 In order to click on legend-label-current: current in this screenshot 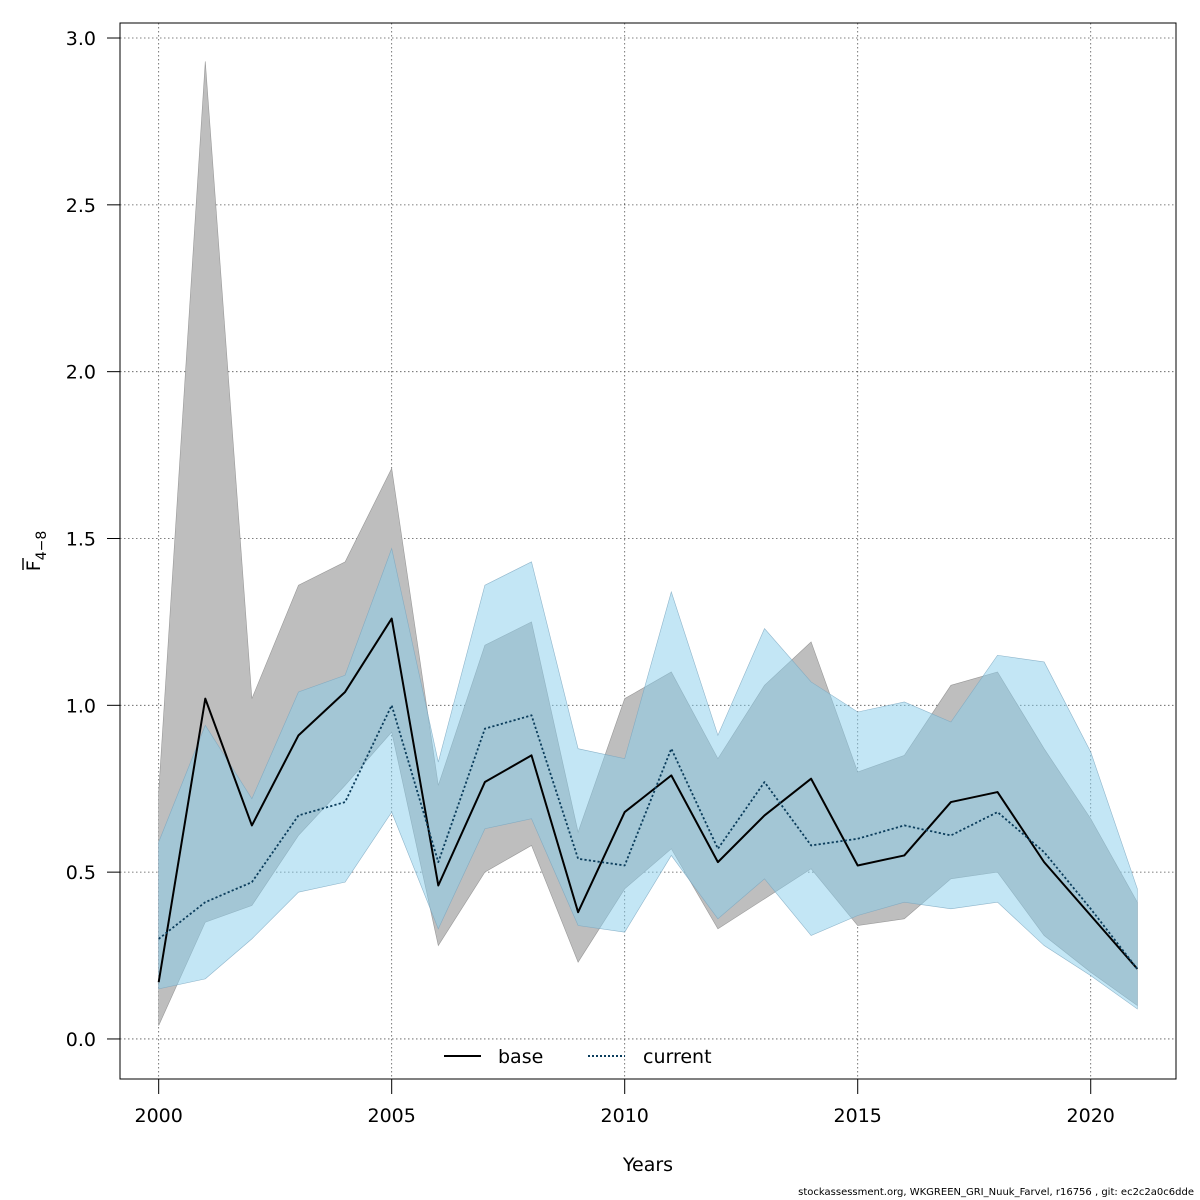, I will do `click(677, 1057)`.